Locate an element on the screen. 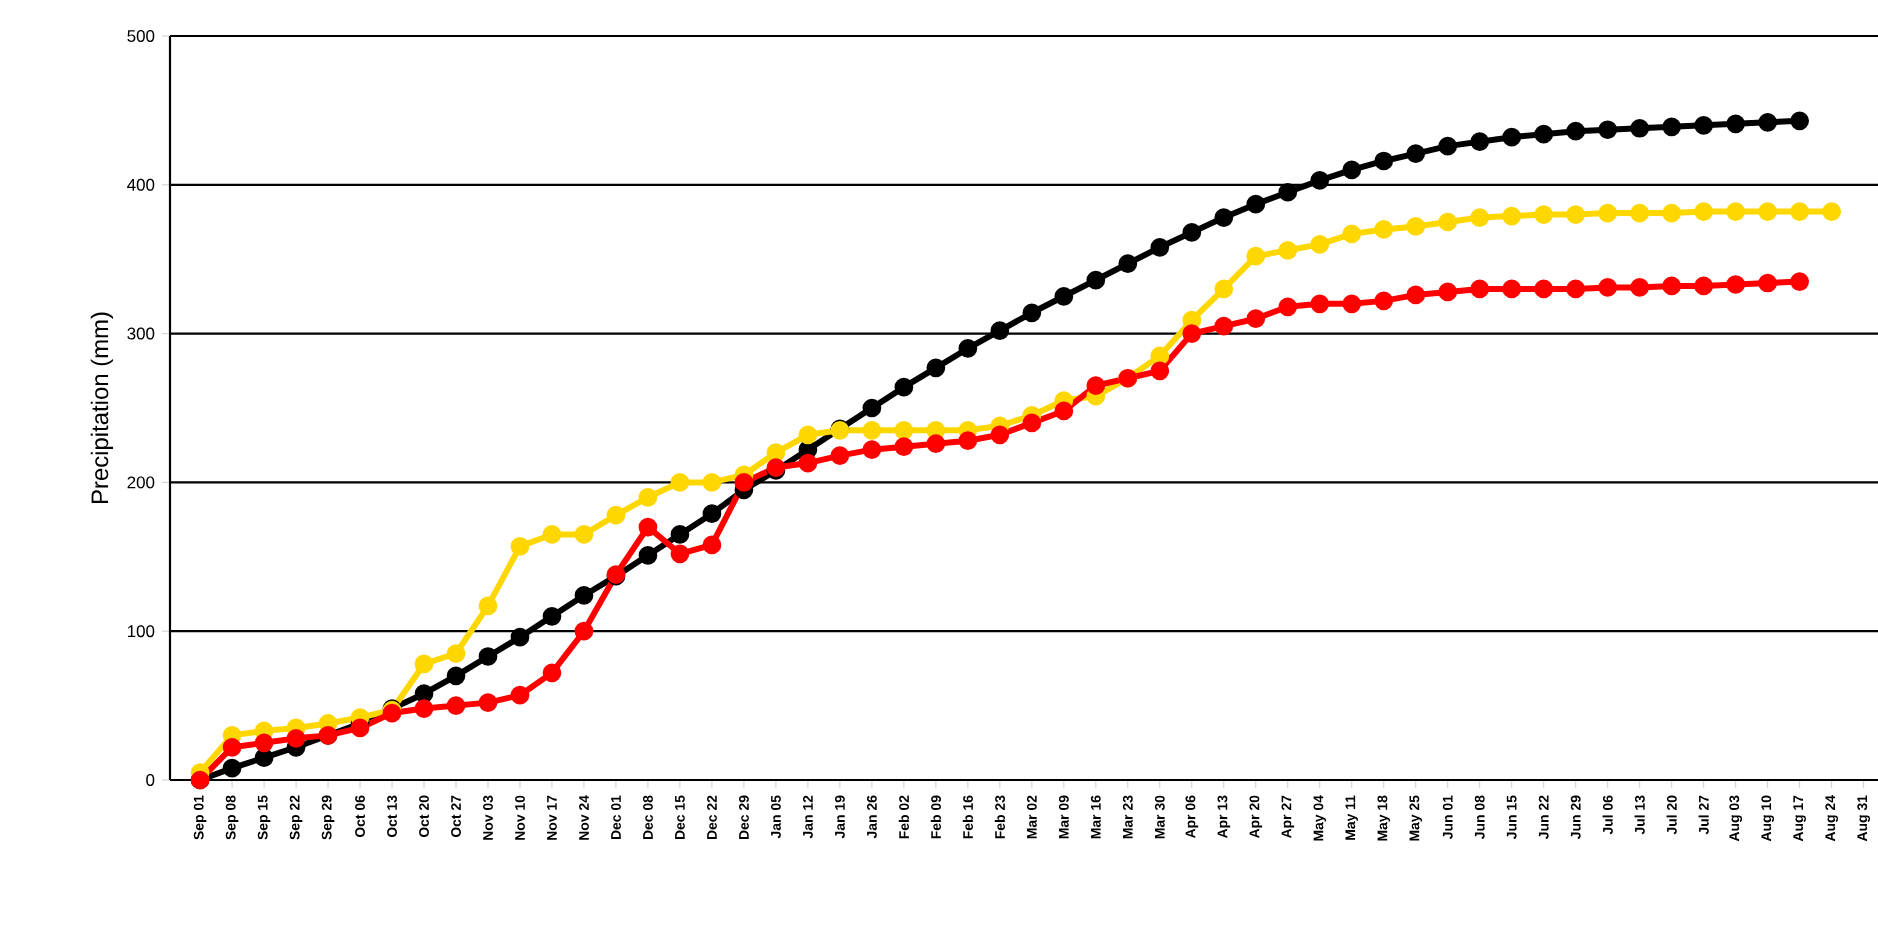  y-tick-label: 400 is located at coordinates (141, 184).